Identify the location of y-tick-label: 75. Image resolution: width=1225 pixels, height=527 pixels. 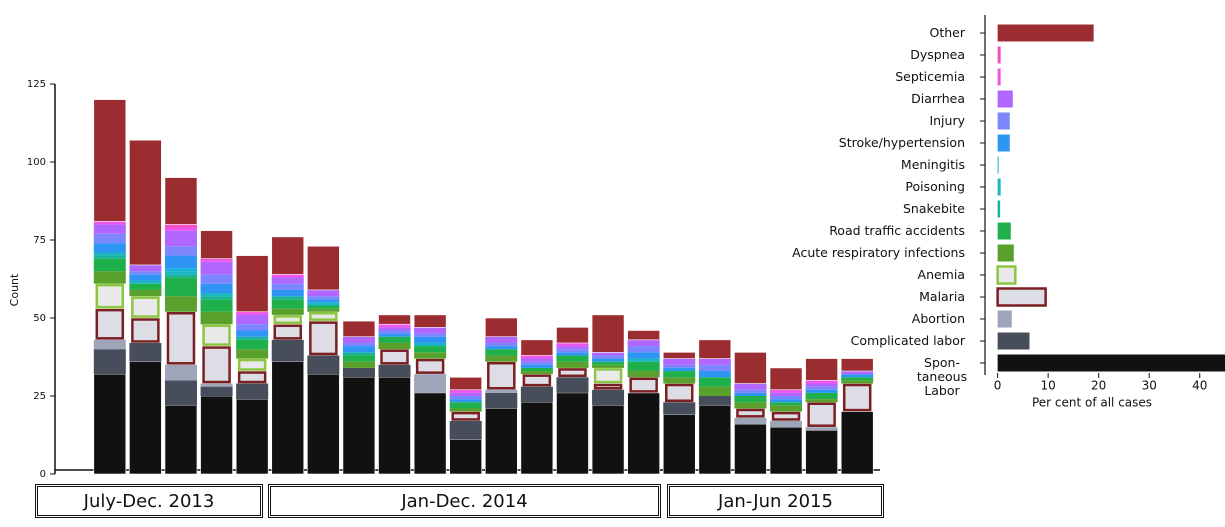
(39, 240).